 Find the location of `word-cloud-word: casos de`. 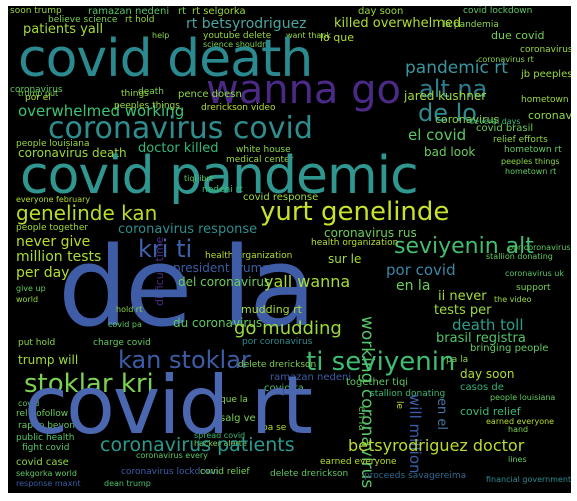

word-cloud-word: casos de is located at coordinates (482, 387).